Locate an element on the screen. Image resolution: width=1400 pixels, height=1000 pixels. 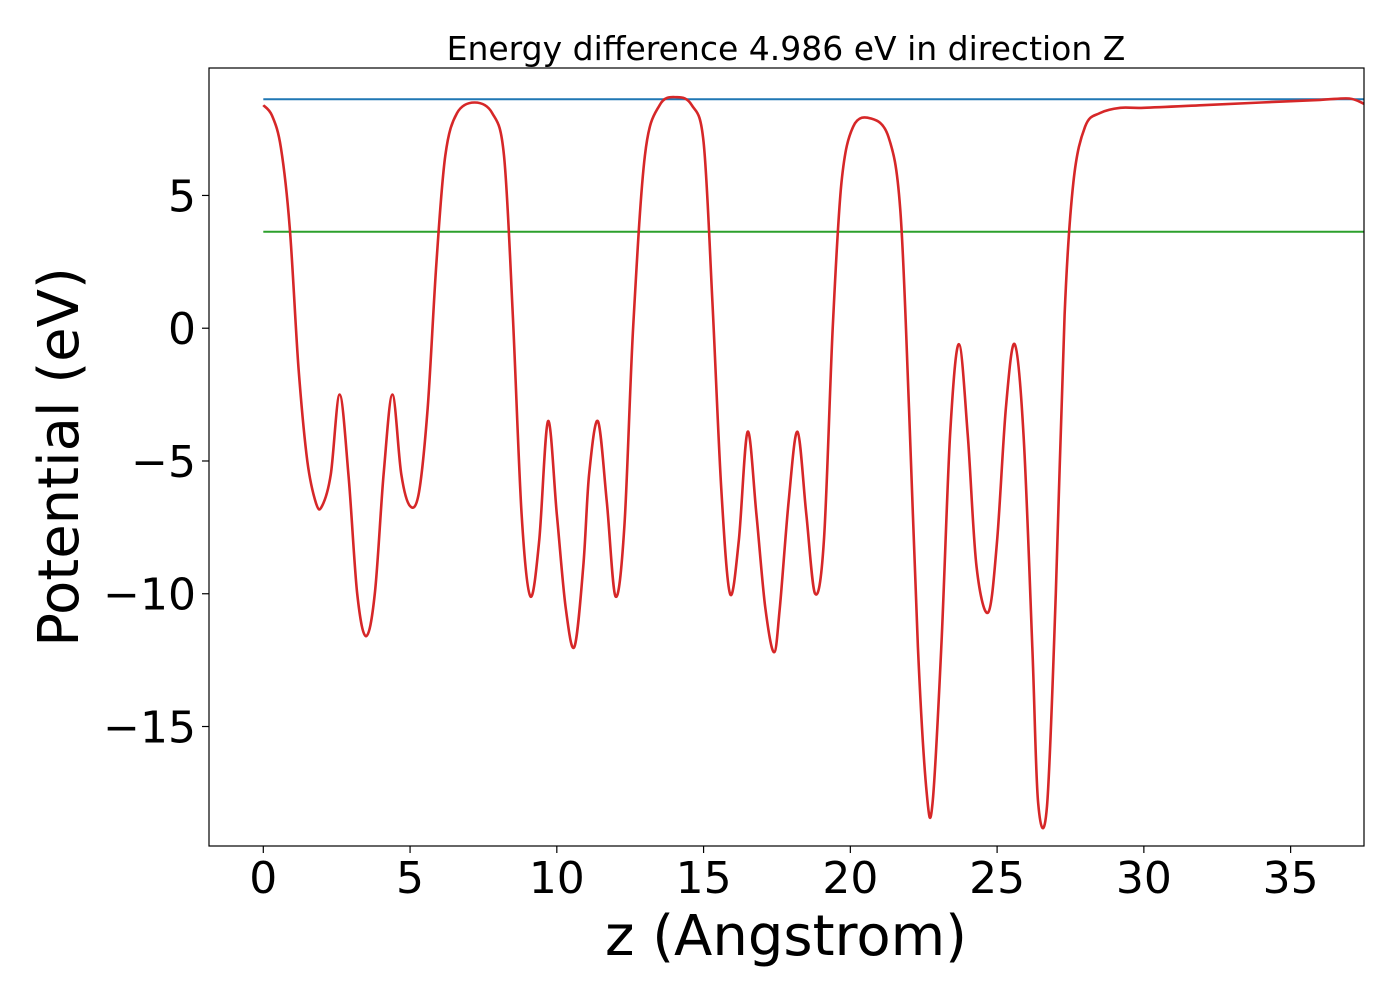
x-tick-label: 10 is located at coordinates (557, 878).